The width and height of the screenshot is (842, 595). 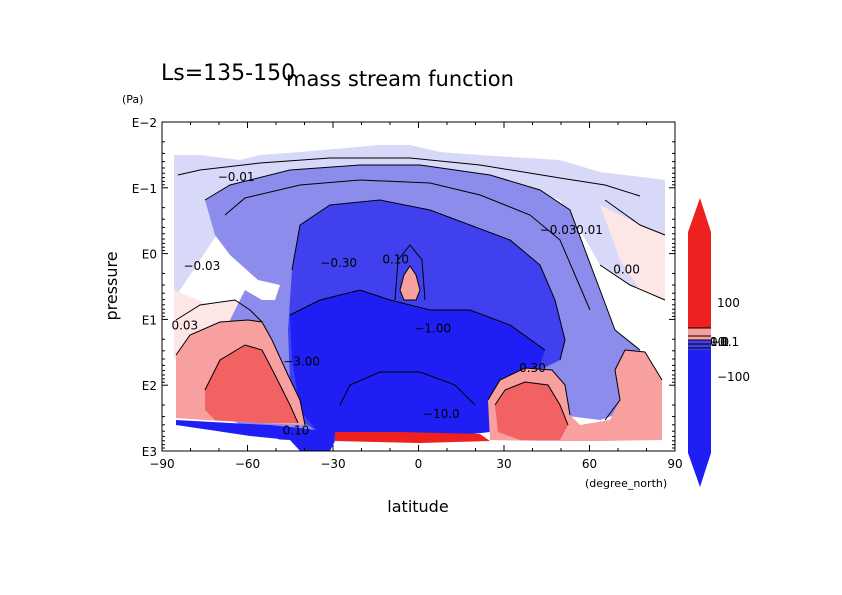 I want to click on y-tick-label: E0, so click(x=149, y=255).